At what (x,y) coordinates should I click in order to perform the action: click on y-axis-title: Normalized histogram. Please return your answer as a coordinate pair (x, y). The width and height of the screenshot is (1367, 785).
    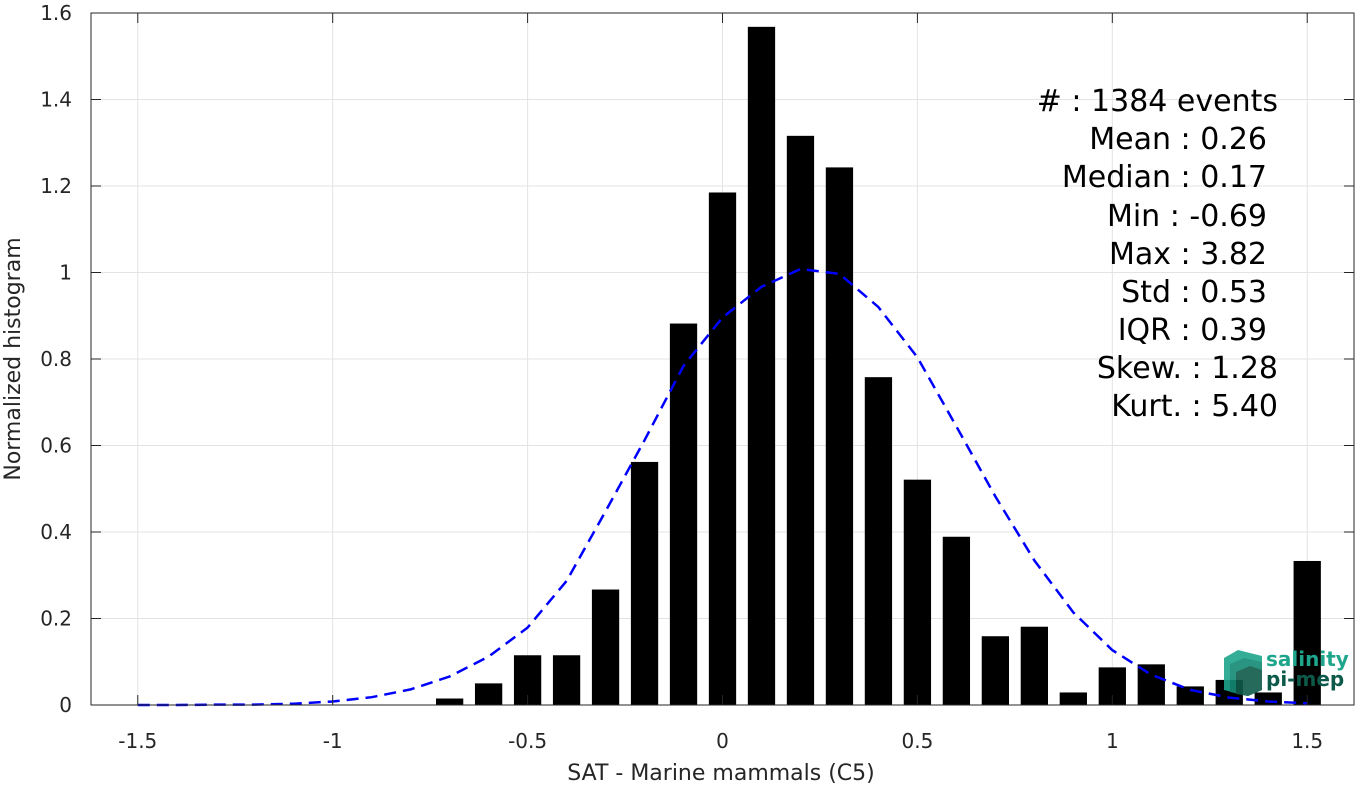
    Looking at the image, I should click on (13, 358).